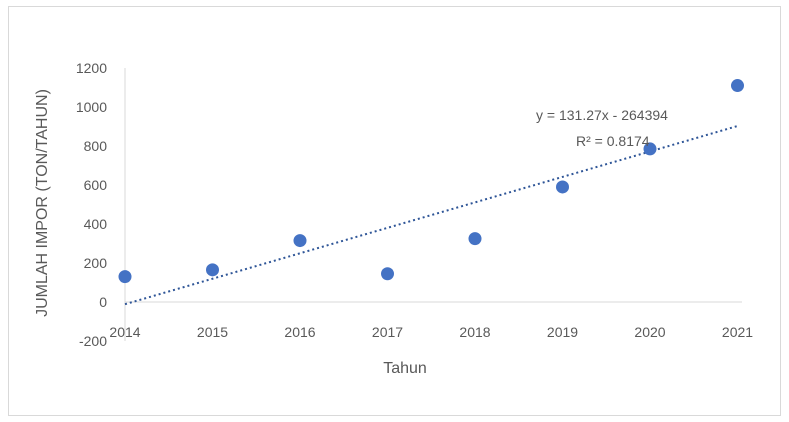 Image resolution: width=789 pixels, height=422 pixels. What do you see at coordinates (405, 368) in the screenshot?
I see `x-axis-title: Tahun` at bounding box center [405, 368].